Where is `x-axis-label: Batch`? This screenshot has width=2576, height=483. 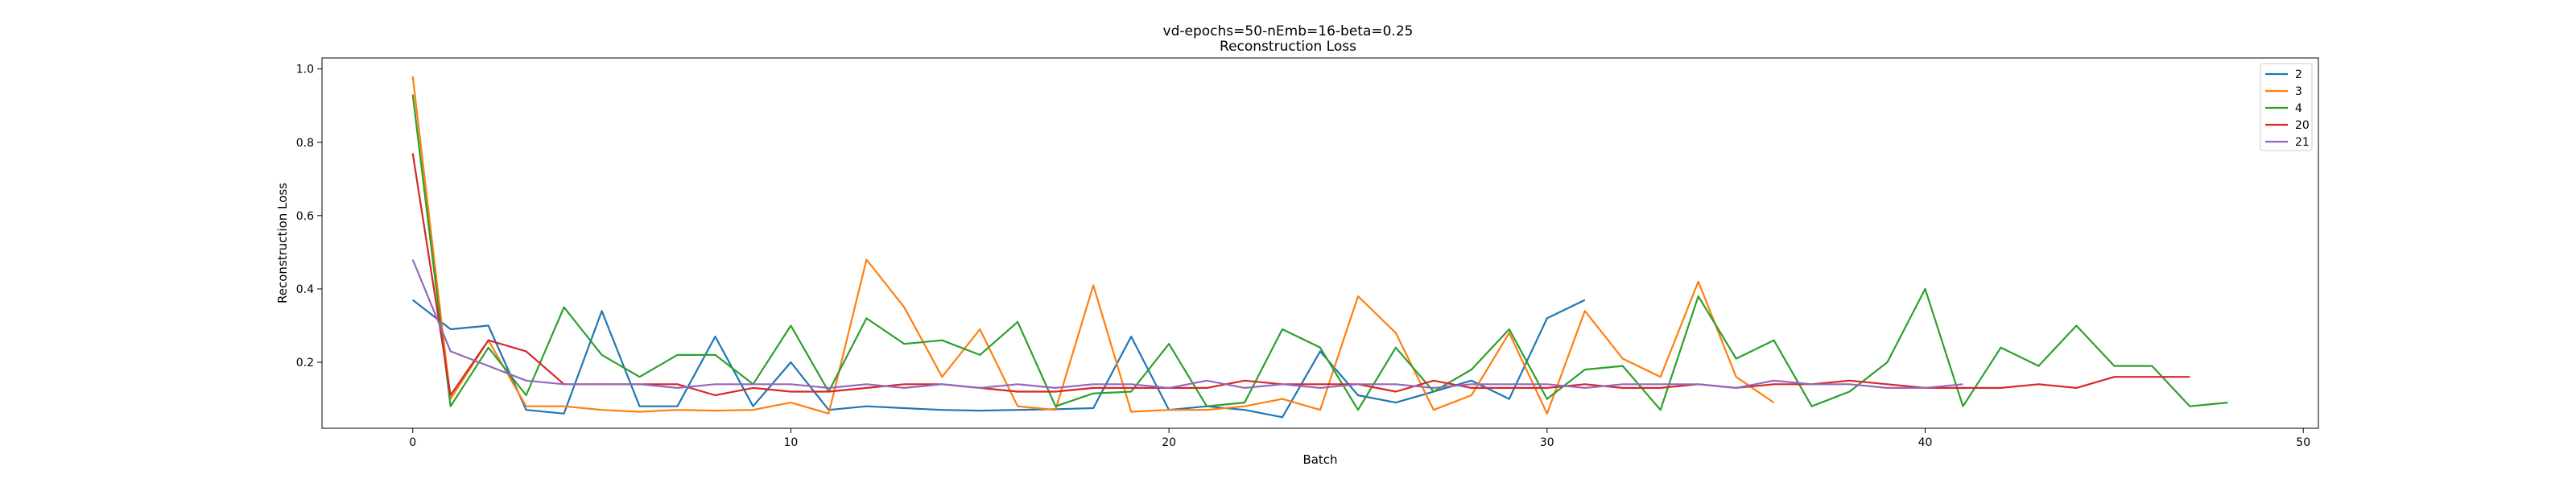 x-axis-label: Batch is located at coordinates (1319, 459).